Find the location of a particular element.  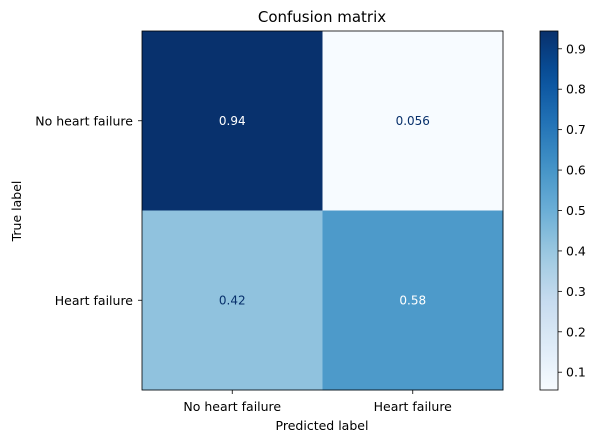

x-axis-label: Predicted label is located at coordinates (322, 425).